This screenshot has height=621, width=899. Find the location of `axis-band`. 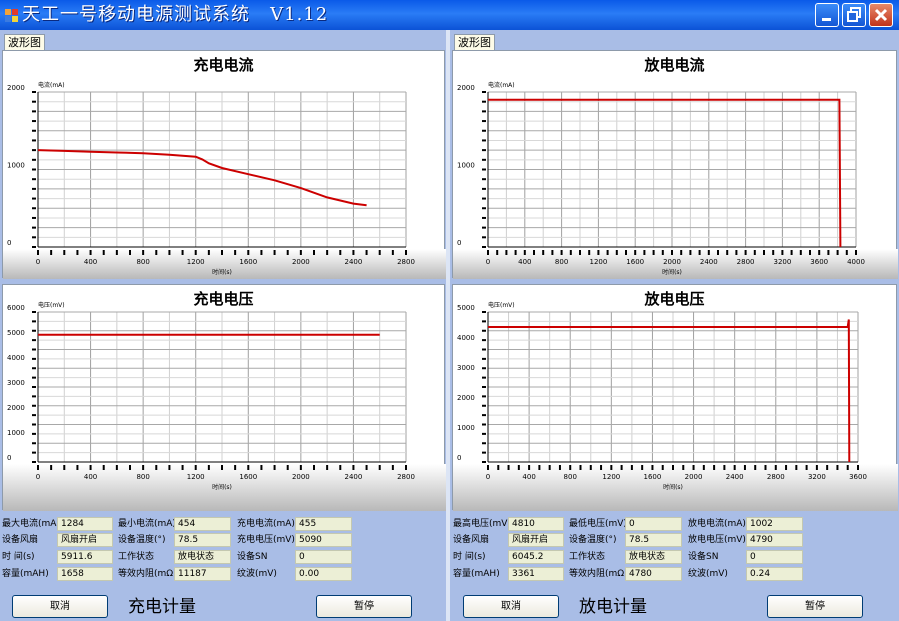

axis-band is located at coordinates (224, 487).